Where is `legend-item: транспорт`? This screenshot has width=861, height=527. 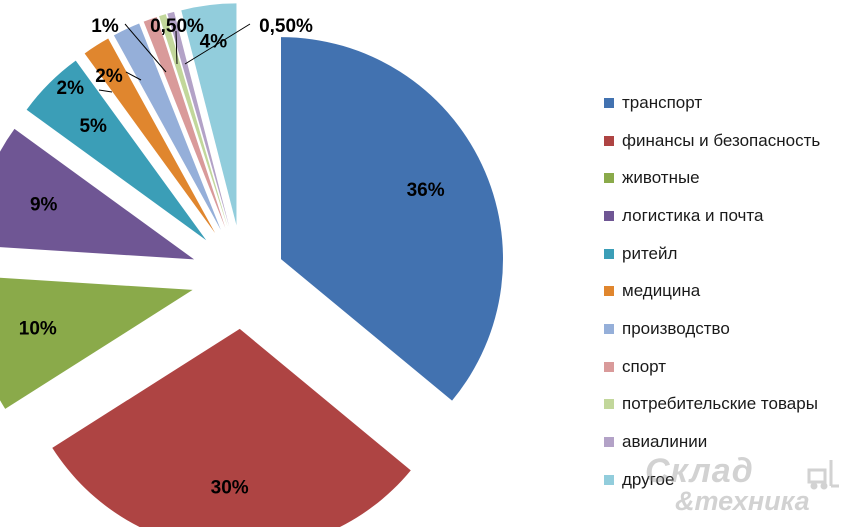
legend-item: транспорт is located at coordinates (712, 103).